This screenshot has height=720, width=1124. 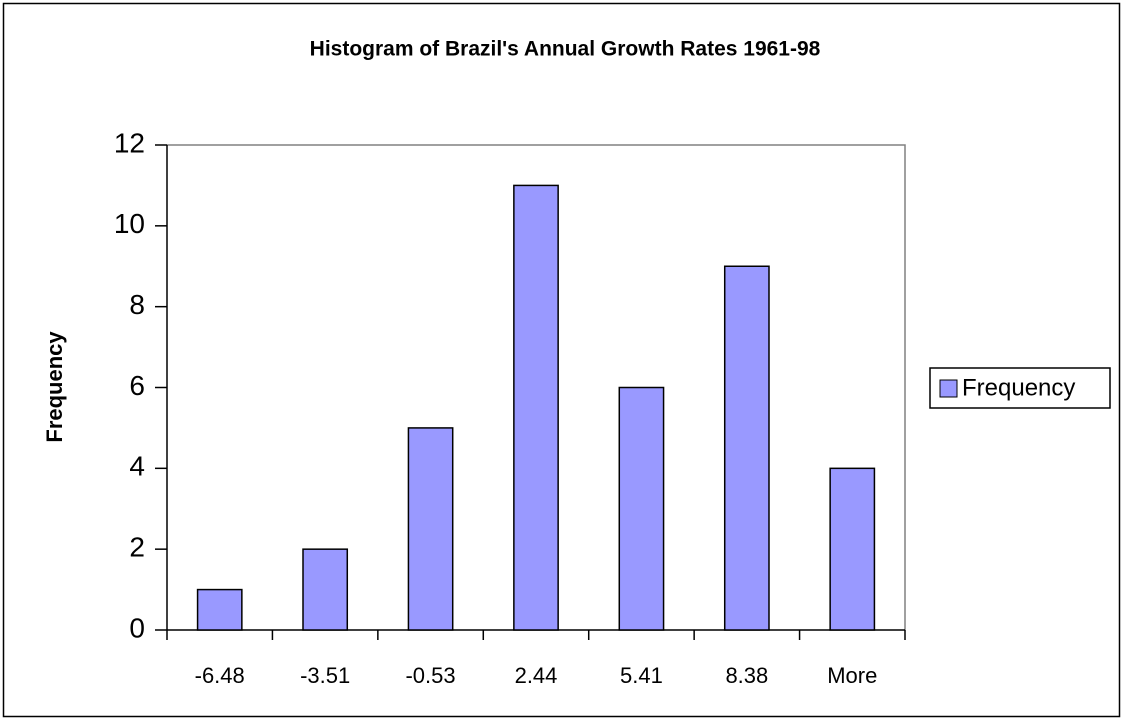 I want to click on x-tick-label: -0.53, so click(x=430, y=675).